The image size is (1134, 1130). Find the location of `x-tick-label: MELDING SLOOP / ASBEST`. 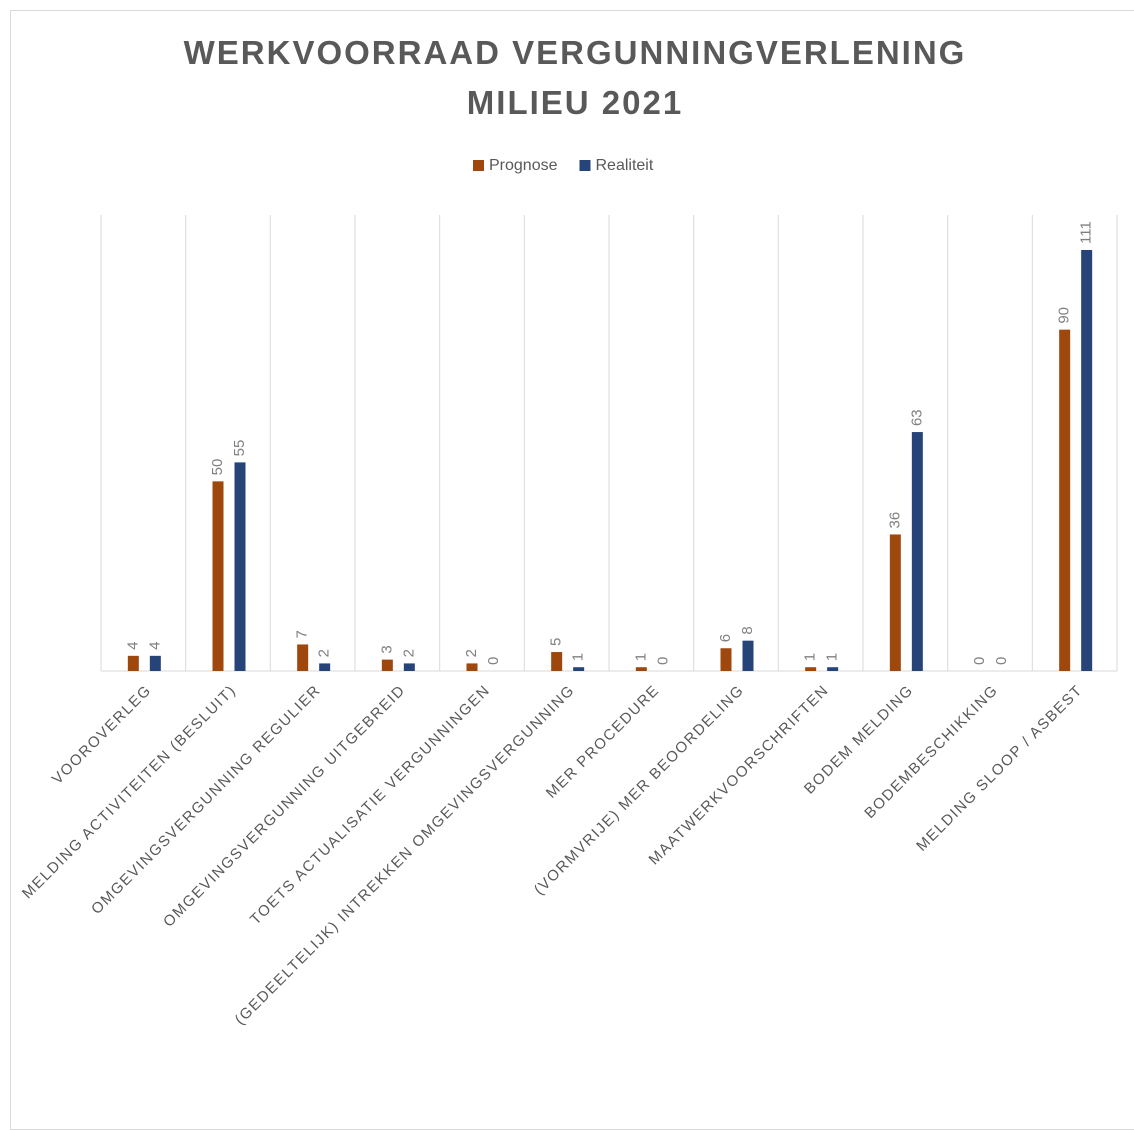

x-tick-label: MELDING SLOOP / ASBEST is located at coordinates (999, 768).